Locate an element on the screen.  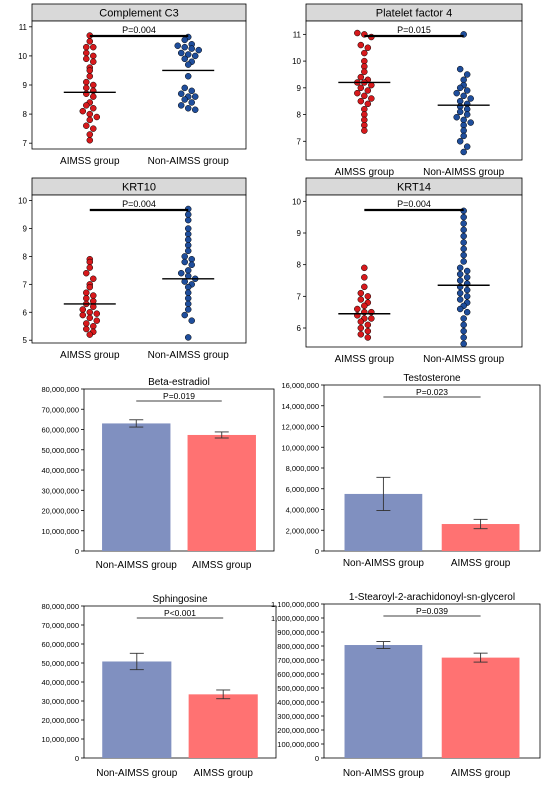
y-tick-label: 10,000,000 is located at coordinates (60, 739).